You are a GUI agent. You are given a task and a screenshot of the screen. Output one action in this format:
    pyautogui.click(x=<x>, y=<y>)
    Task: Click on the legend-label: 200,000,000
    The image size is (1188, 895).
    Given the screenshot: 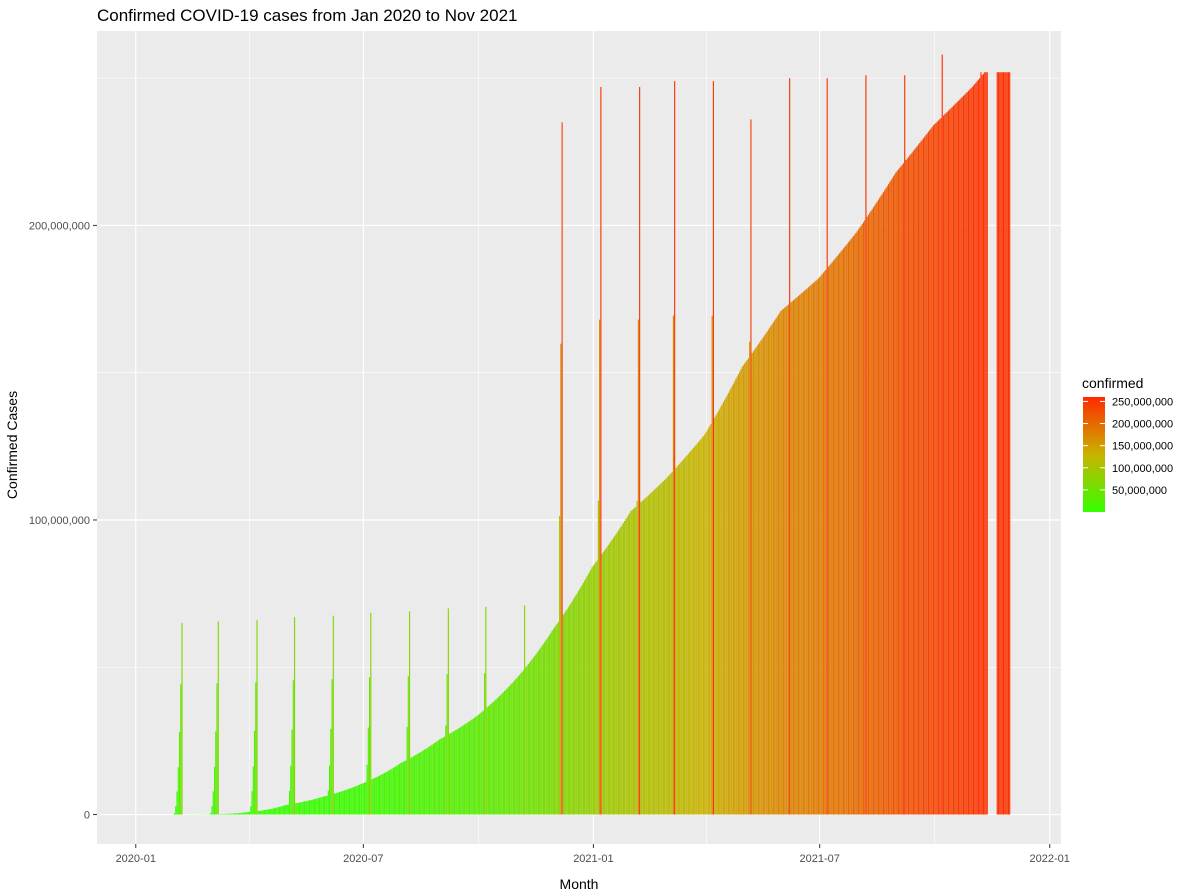 What is the action you would take?
    pyautogui.click(x=1142, y=425)
    